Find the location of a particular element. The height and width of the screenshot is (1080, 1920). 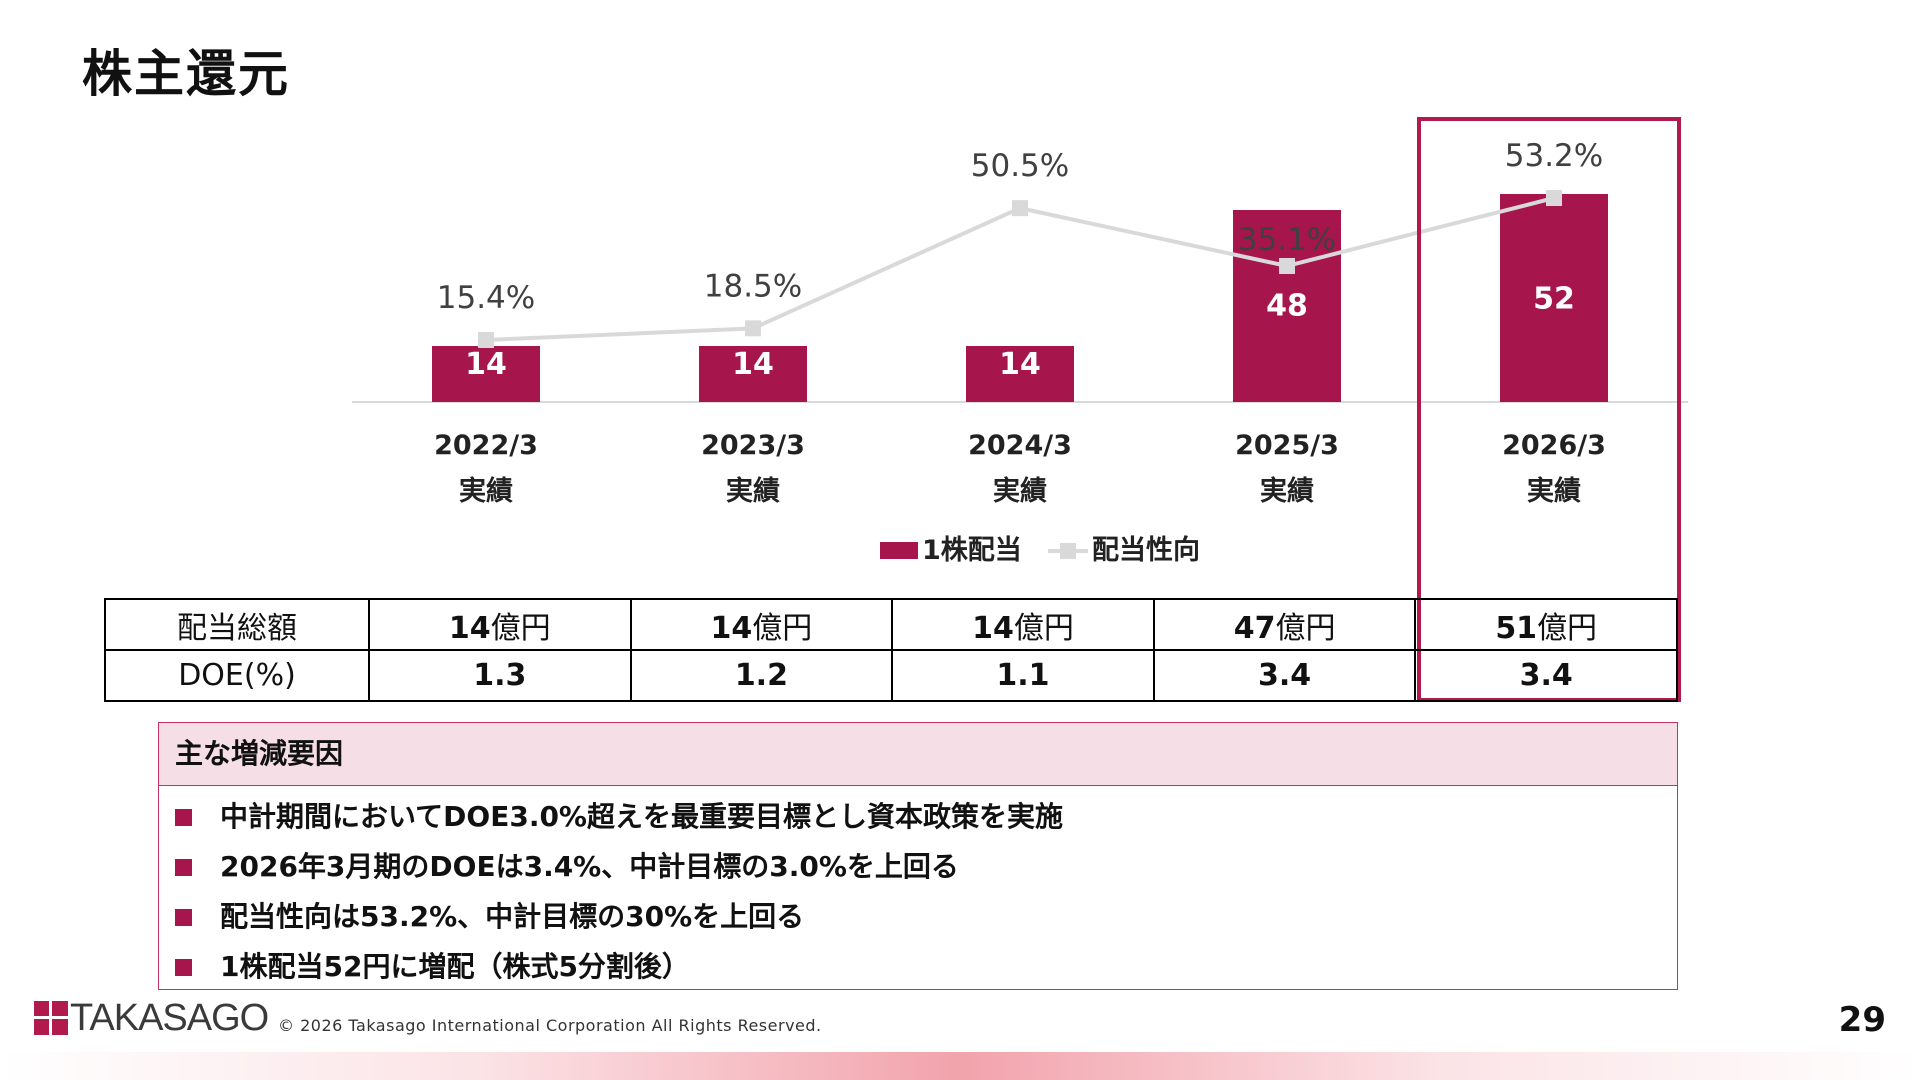

ratio-value-label: 15.4% is located at coordinates (486, 298).